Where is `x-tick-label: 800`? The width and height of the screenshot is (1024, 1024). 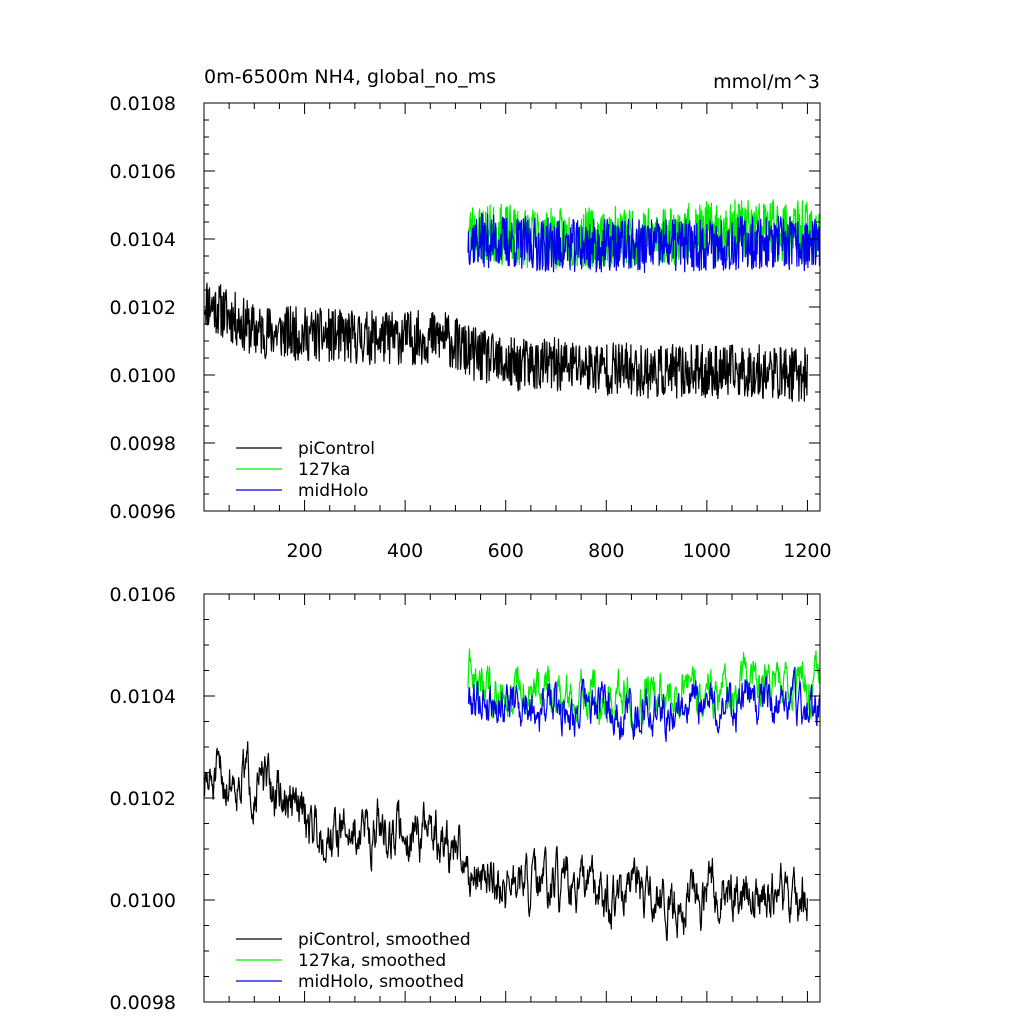
x-tick-label: 800 is located at coordinates (606, 551).